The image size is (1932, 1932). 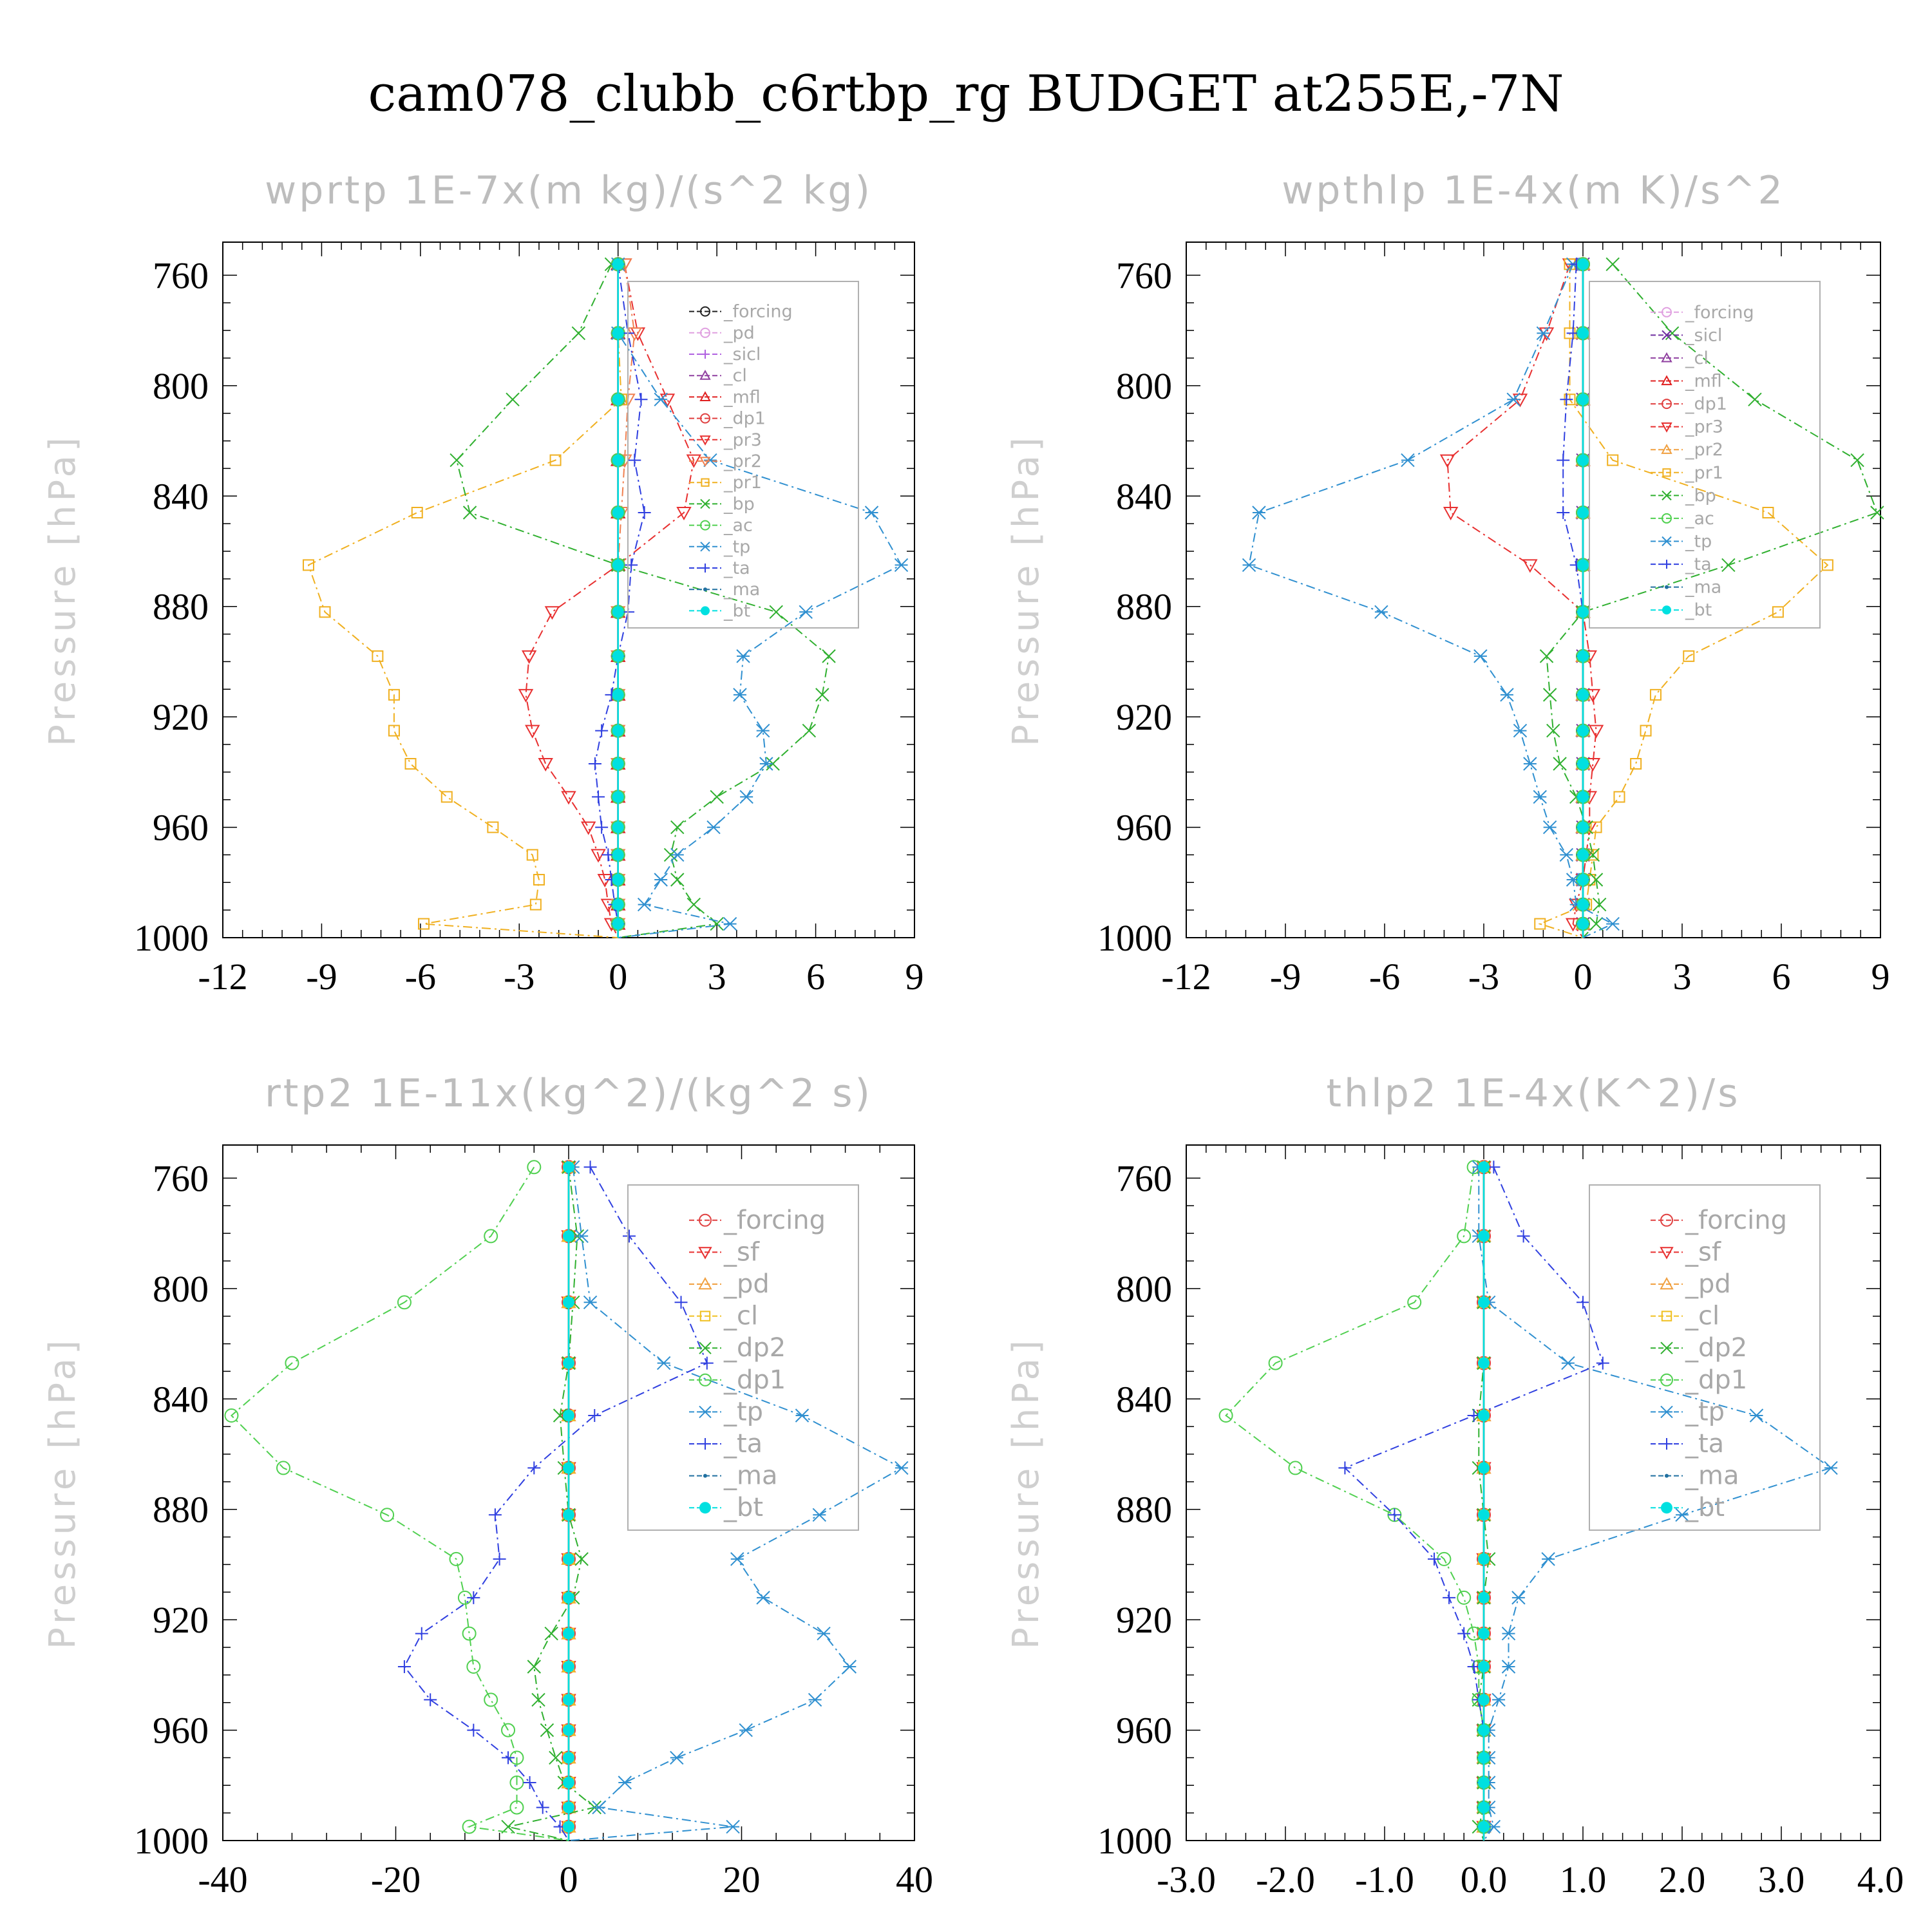 I want to click on legend-label: _bp, so click(x=739, y=504).